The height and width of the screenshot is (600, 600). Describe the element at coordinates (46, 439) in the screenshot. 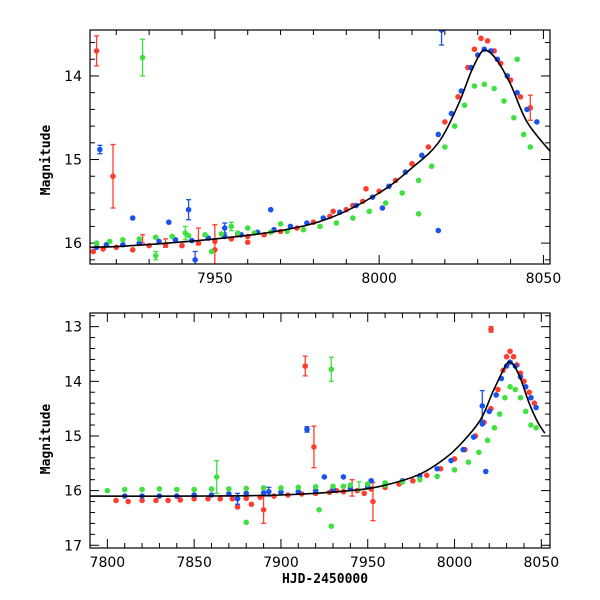

I see `bottom-ylabel: Magnitude` at that location.